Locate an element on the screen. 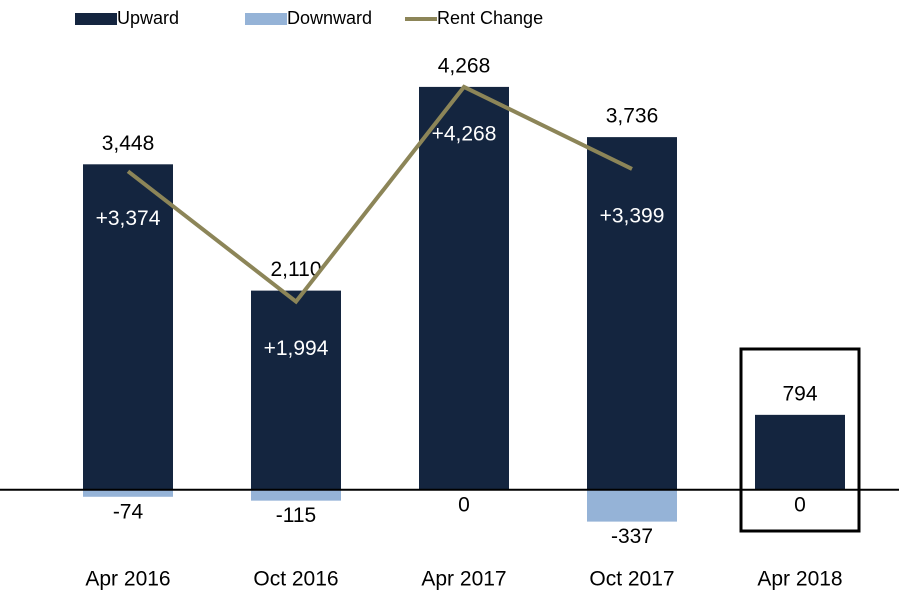 The width and height of the screenshot is (899, 594). line-label: +4,268 is located at coordinates (464, 133).